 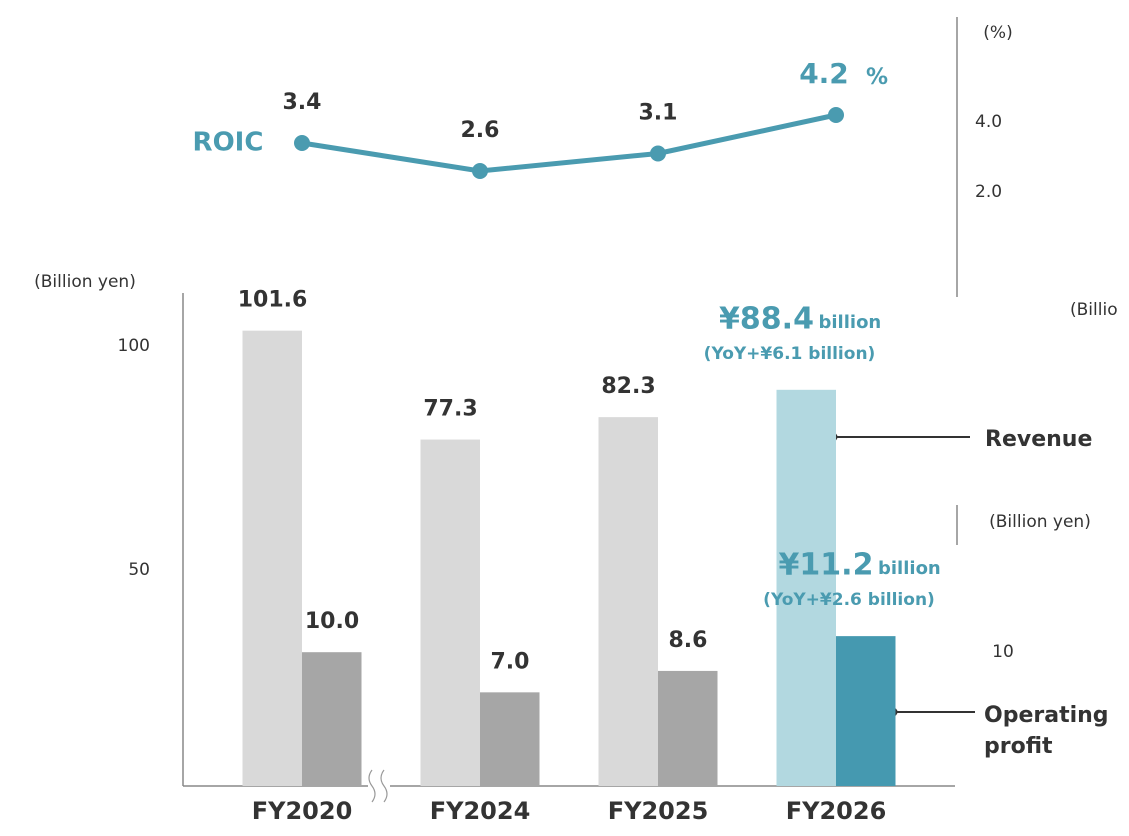 I want to click on annotation: (YoY+¥6.1 billion), so click(x=790, y=354).